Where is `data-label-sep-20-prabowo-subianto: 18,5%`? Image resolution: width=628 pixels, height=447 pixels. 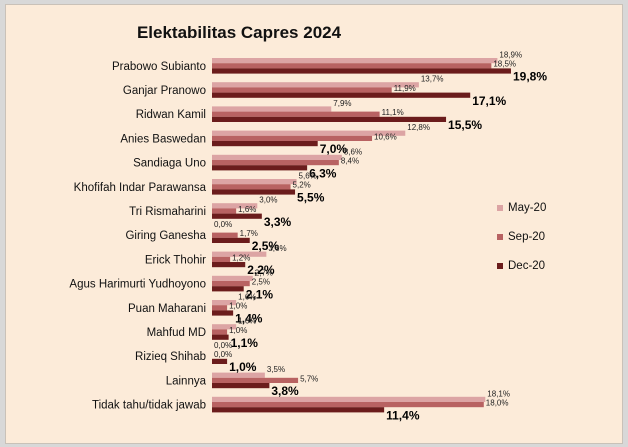
data-label-sep-20-prabowo-subianto: 18,5% is located at coordinates (504, 64).